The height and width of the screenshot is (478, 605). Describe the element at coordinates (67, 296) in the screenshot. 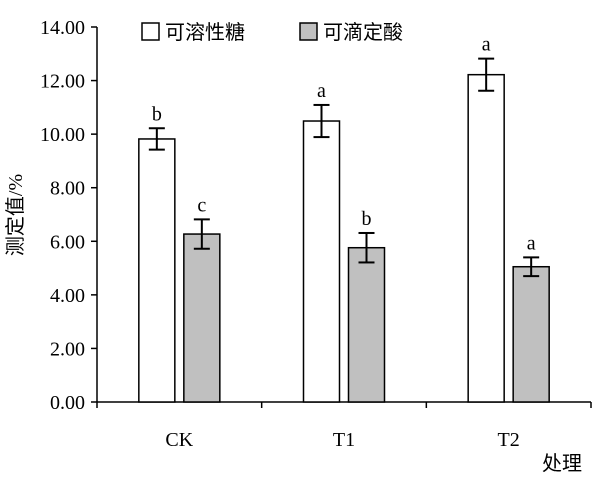

I see `y-tick-label: 4.00` at that location.